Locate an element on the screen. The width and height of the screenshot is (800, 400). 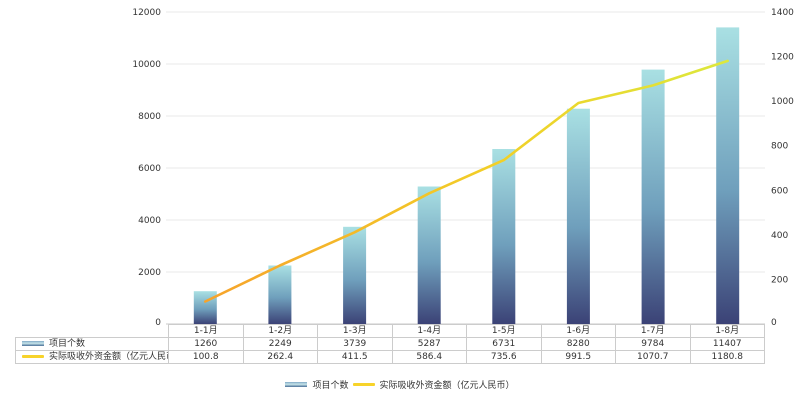
right-axis-tick-label: 800 is located at coordinates (779, 147).